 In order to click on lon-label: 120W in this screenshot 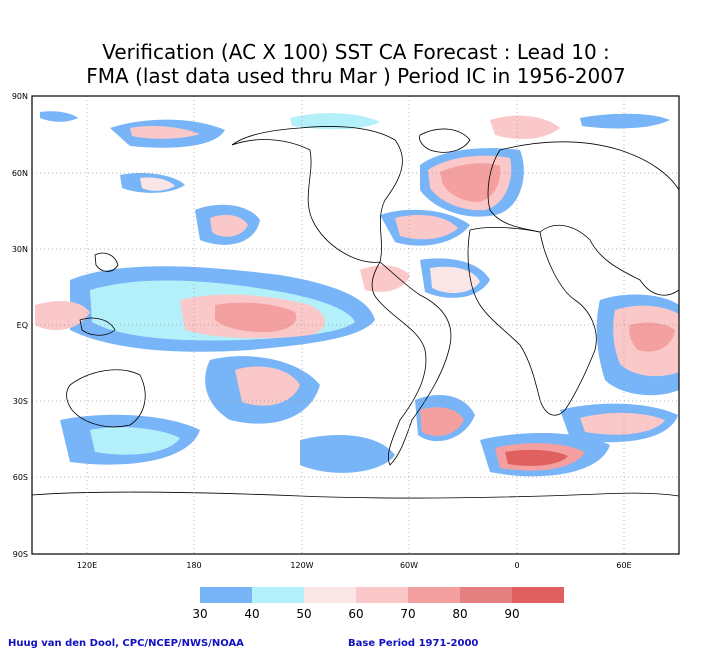, I will do `click(301, 565)`.